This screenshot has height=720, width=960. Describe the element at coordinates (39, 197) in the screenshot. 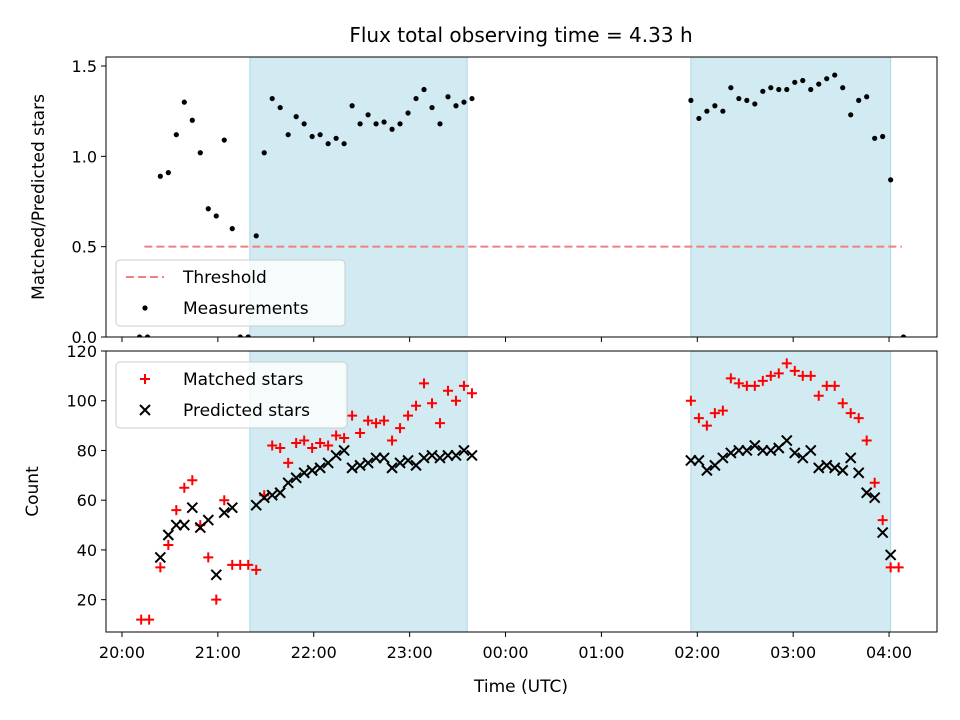

I see `y-axis-label: Matched/Predicted stars` at that location.